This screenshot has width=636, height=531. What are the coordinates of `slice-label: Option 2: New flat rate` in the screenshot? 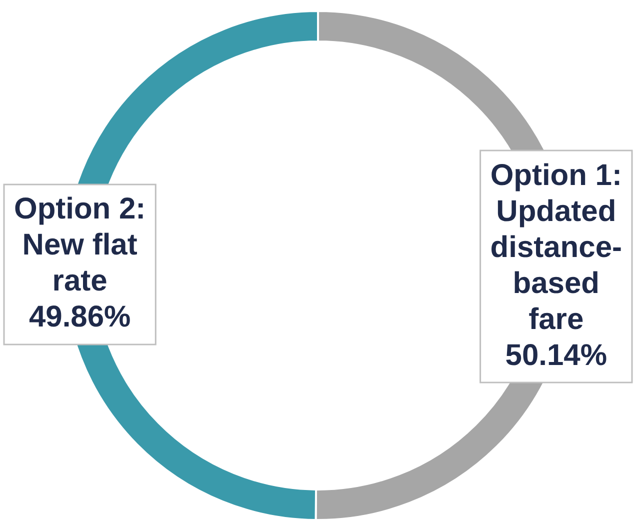 It's located at (80, 245).